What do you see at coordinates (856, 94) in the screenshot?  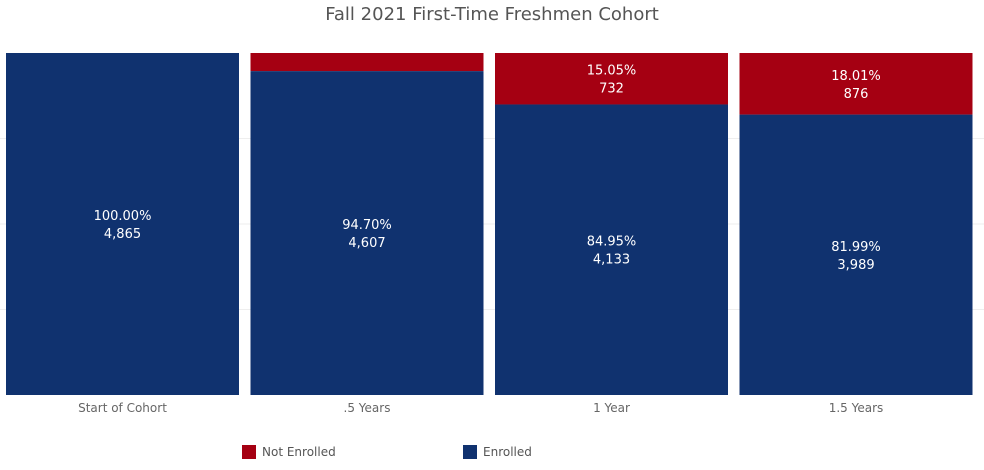 I see `data-label-not-enrolled-count: 876` at bounding box center [856, 94].